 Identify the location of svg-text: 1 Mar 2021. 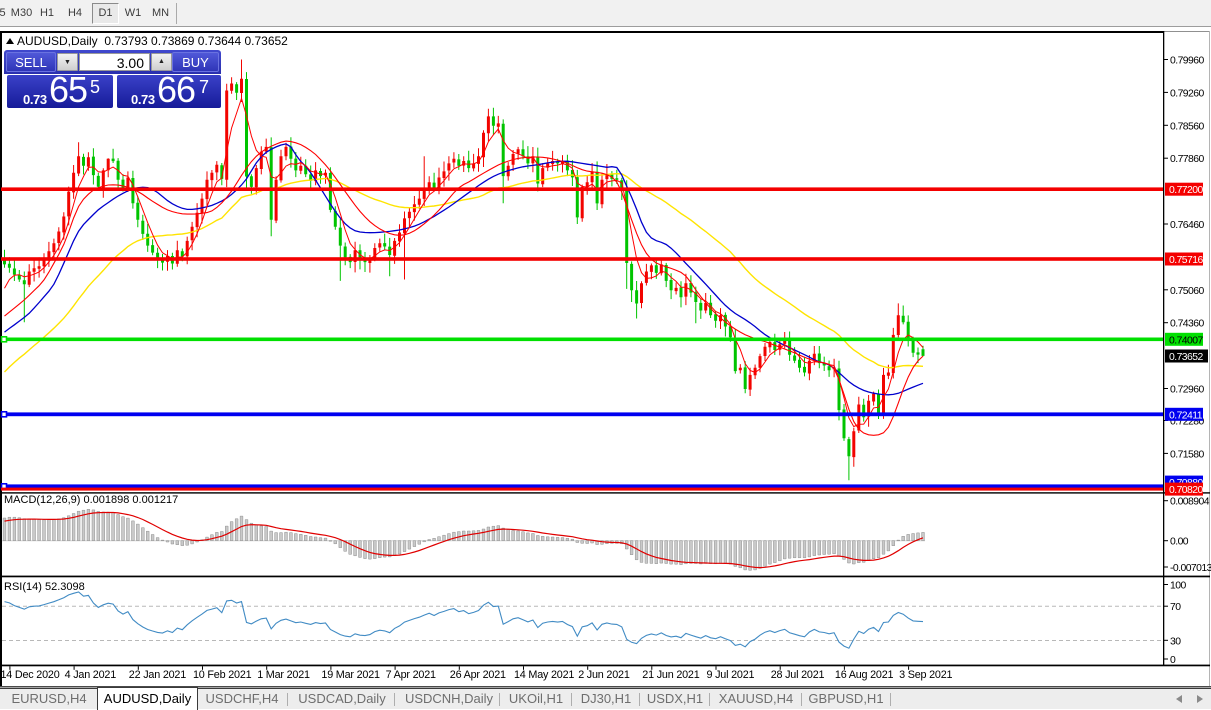
(283, 675).